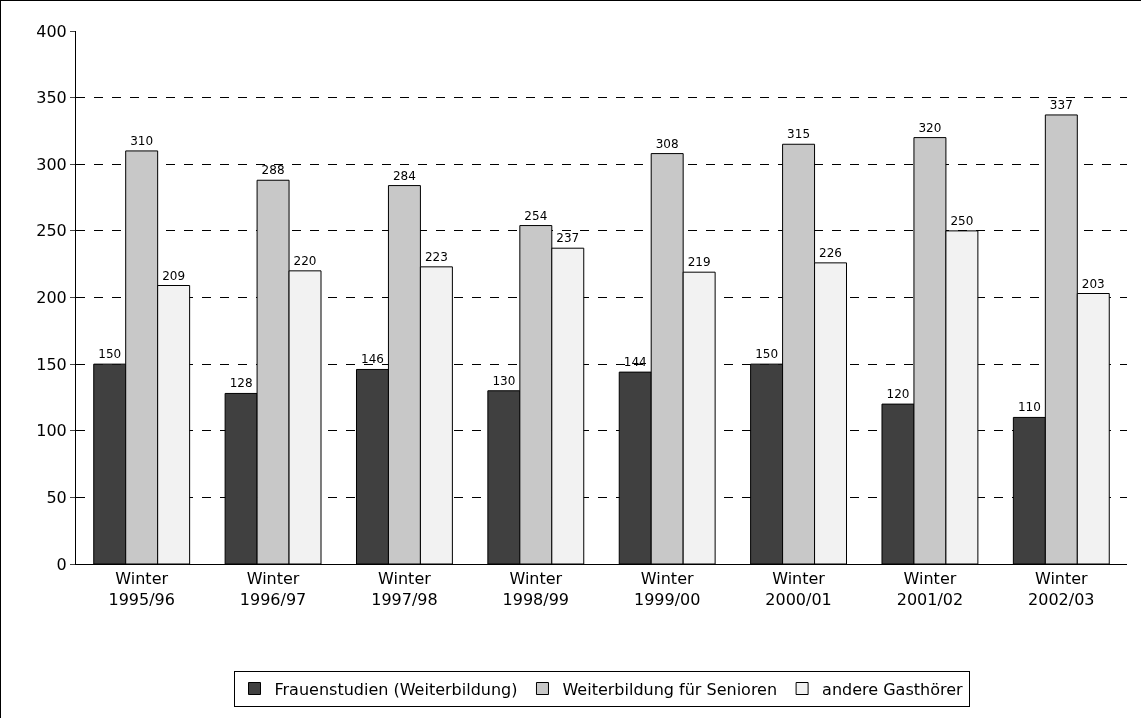 The height and width of the screenshot is (718, 1141). What do you see at coordinates (174, 275) in the screenshot?
I see `data-label: 209` at bounding box center [174, 275].